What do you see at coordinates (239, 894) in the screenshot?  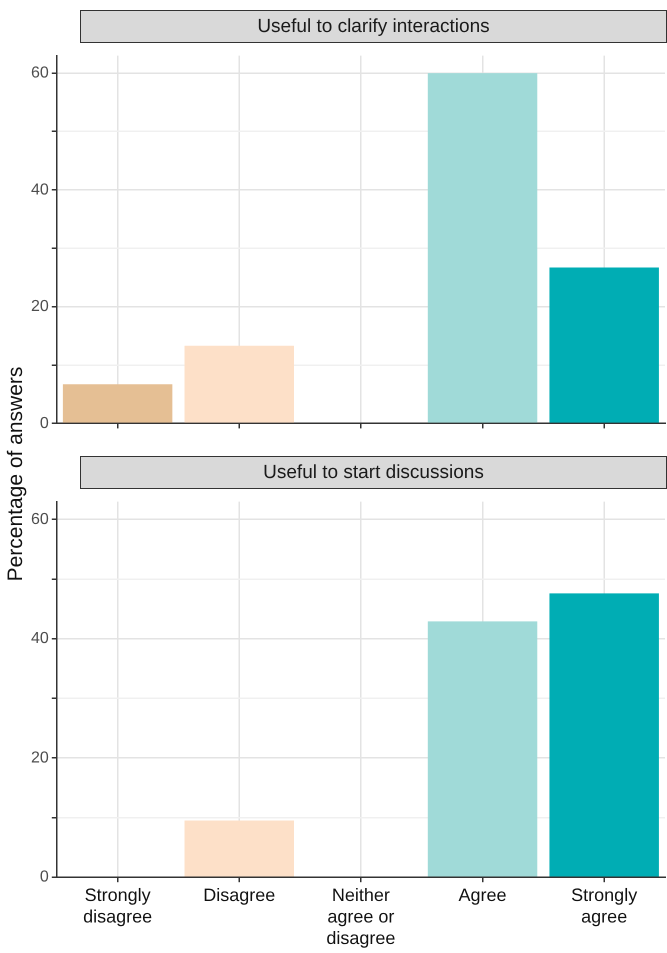 I see `x-tick-label: Disagree` at bounding box center [239, 894].